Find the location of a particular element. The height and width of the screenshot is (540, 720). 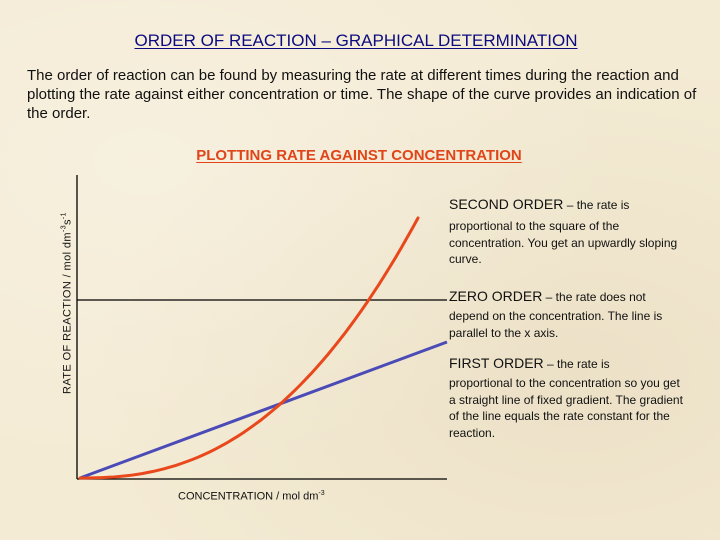

zero-order-heading-rest: – the rate does not is located at coordinates (594, 297).